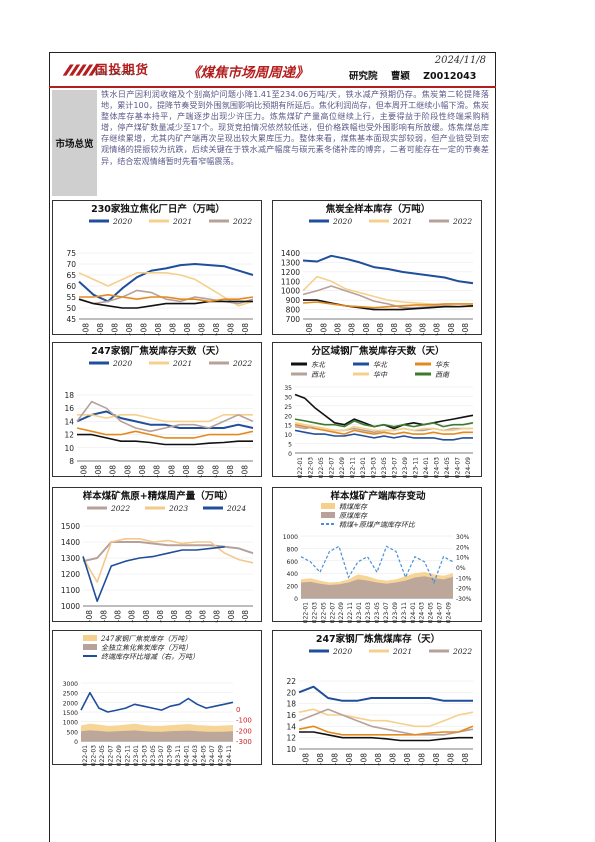 The width and height of the screenshot is (595, 842). Describe the element at coordinates (318, 375) in the screenshot. I see `legend-label: 西北` at that location.